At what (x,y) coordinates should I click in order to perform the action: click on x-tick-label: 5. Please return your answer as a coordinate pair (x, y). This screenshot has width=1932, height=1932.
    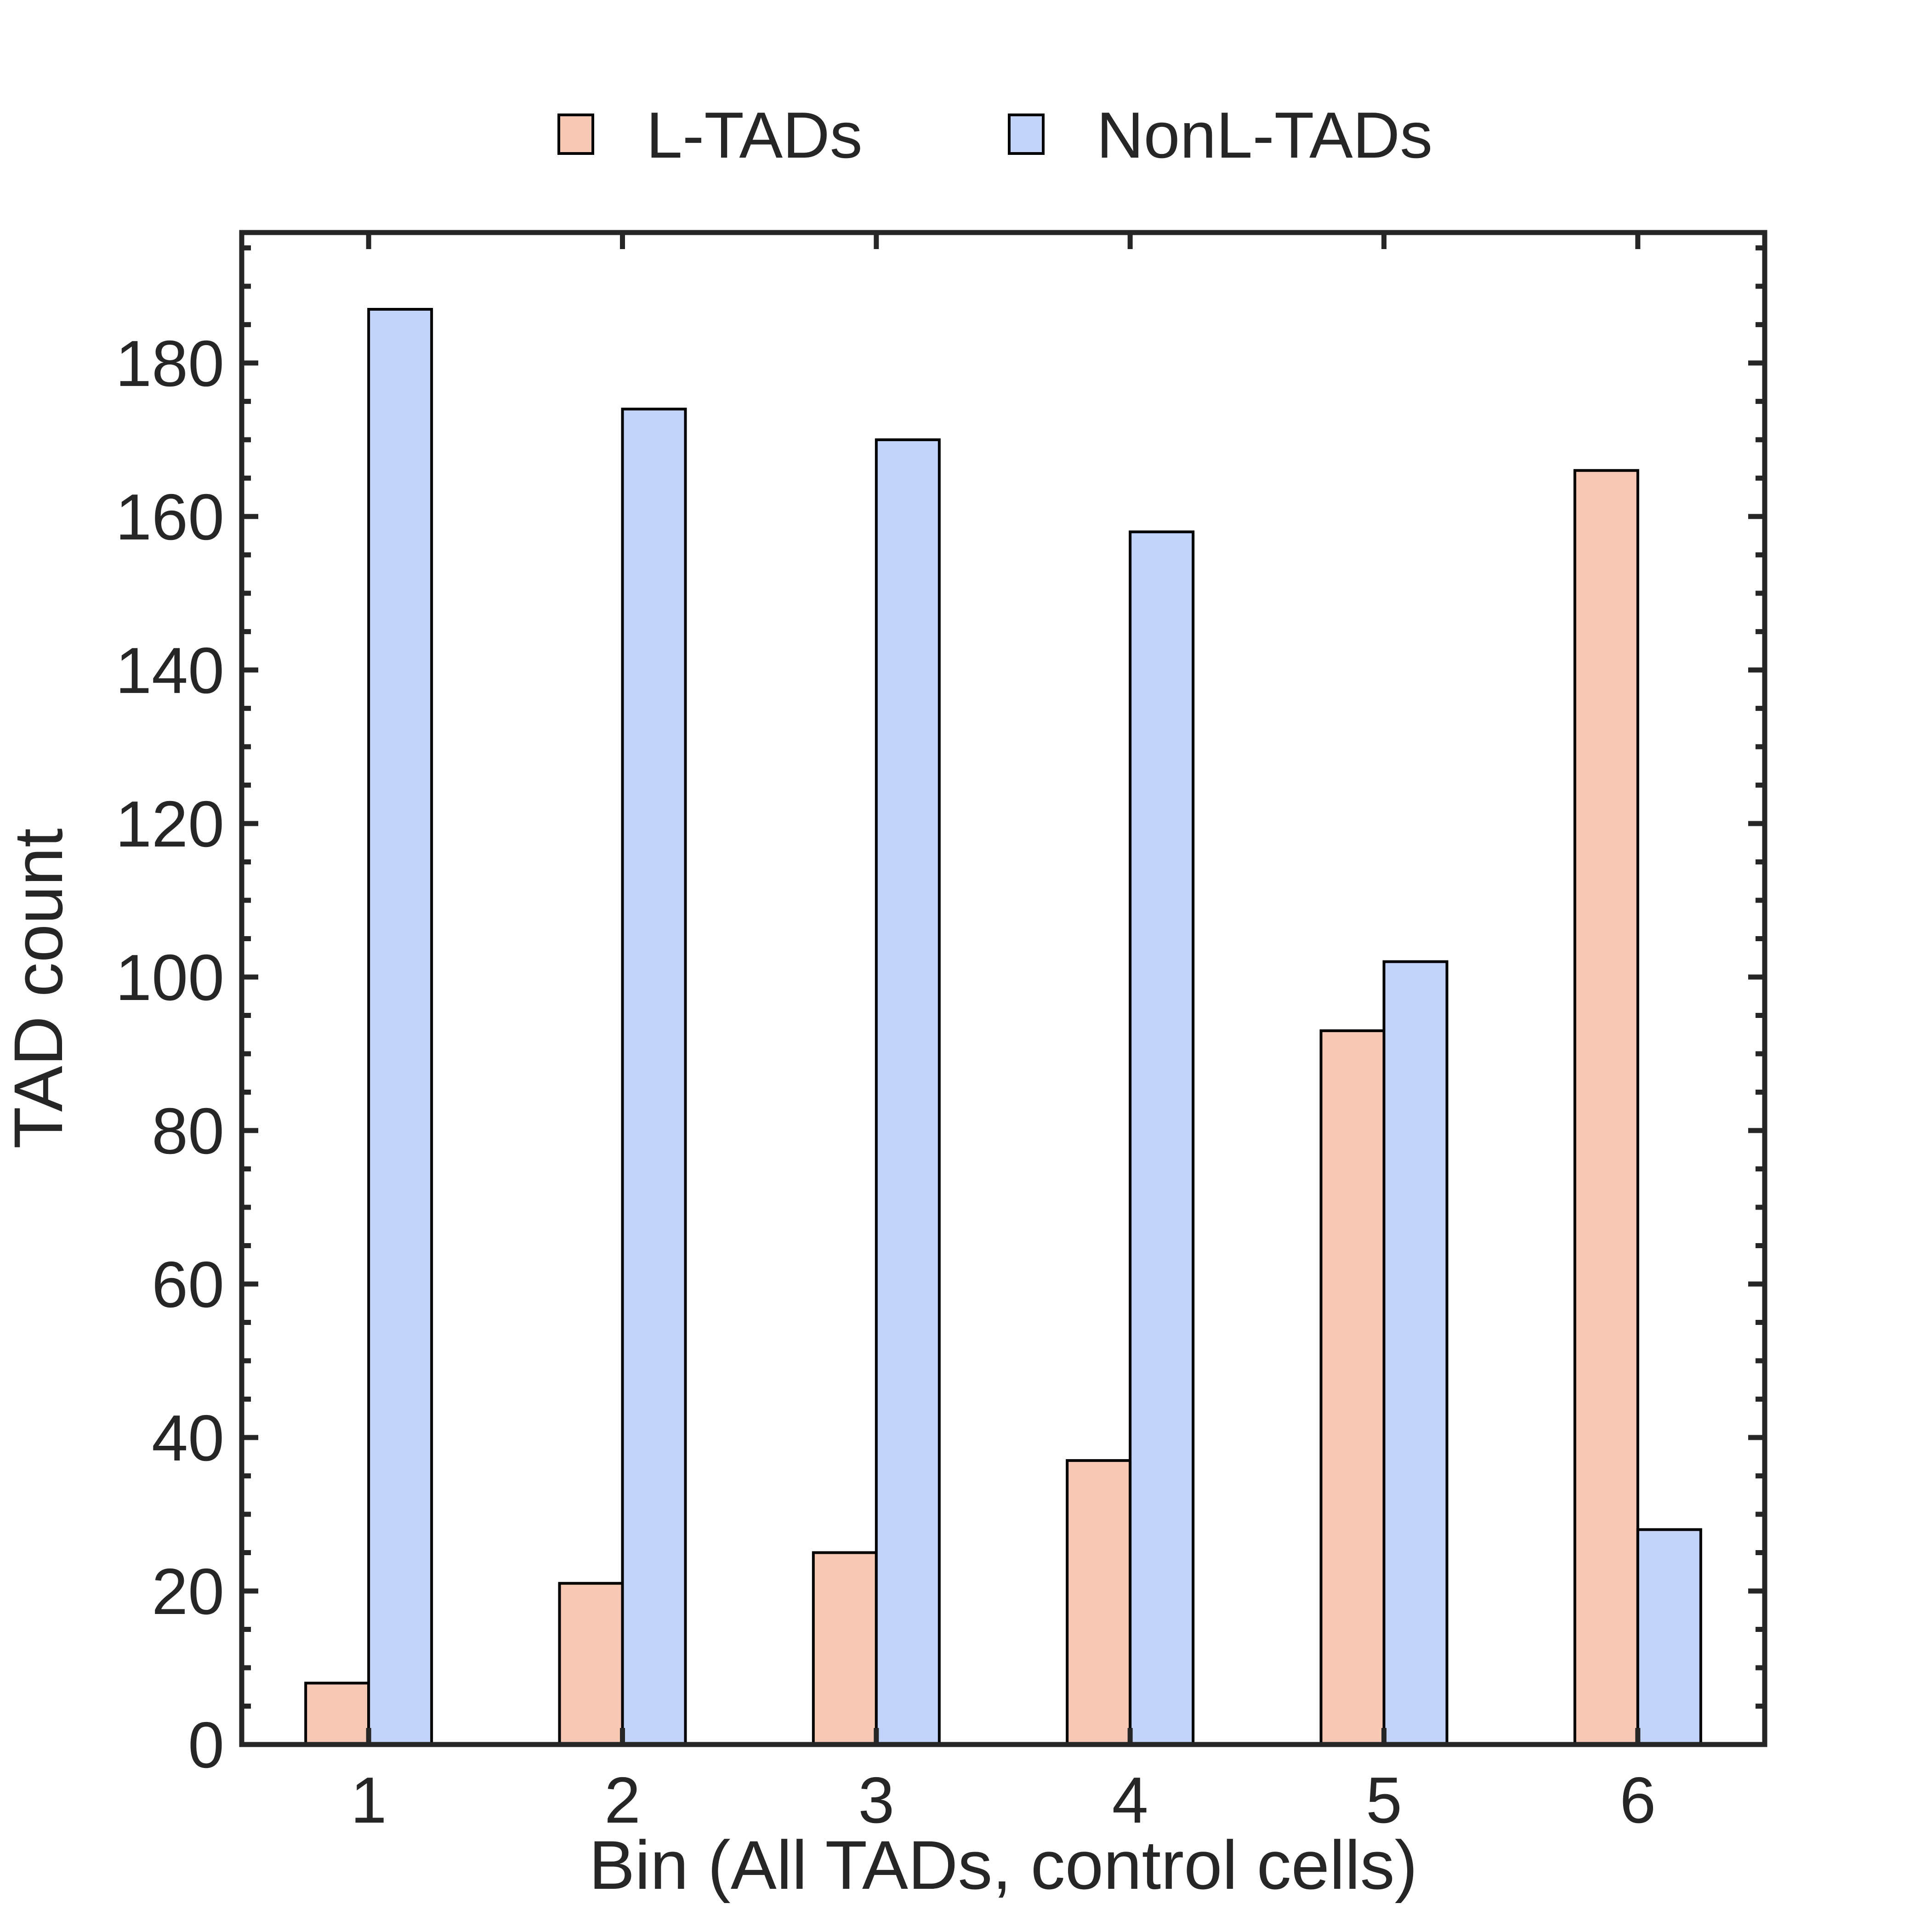
    Looking at the image, I should click on (1384, 1801).